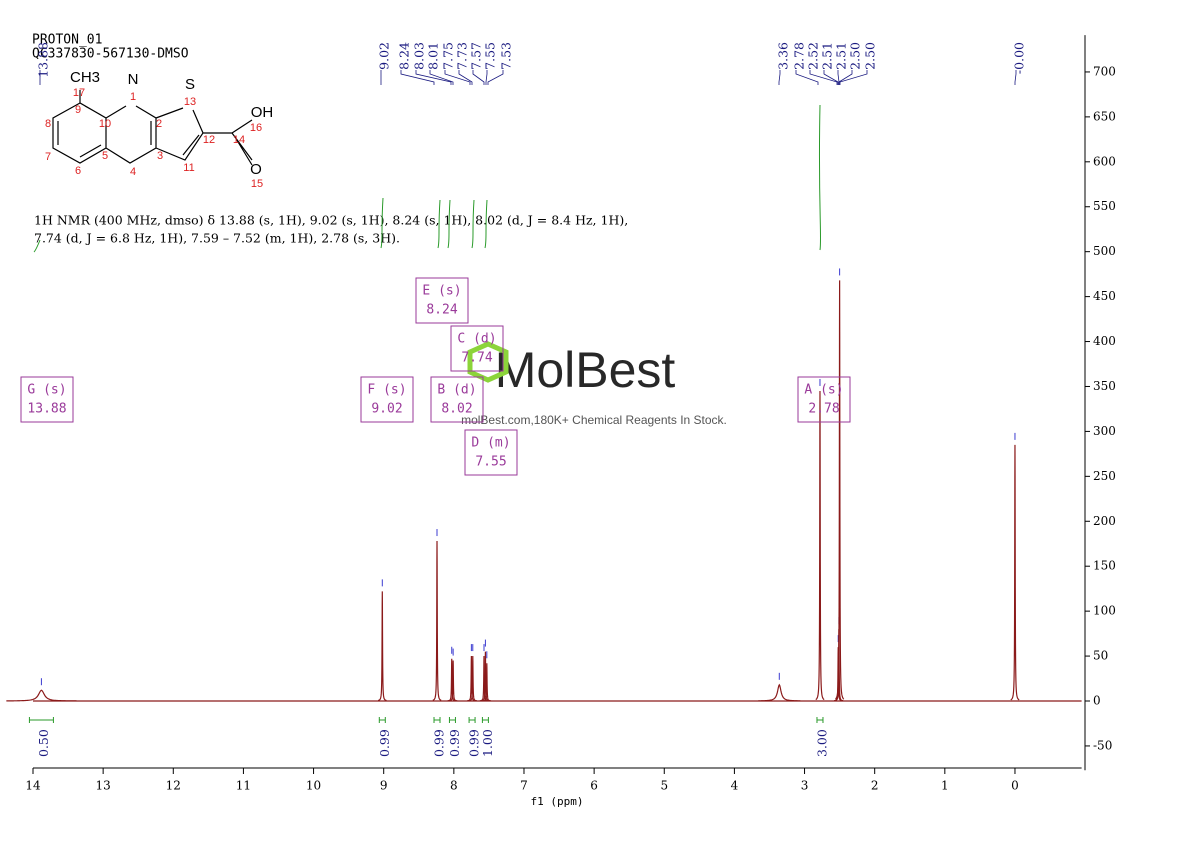 The width and height of the screenshot is (1190, 841). I want to click on multiplet-name: D (m), so click(490, 443).